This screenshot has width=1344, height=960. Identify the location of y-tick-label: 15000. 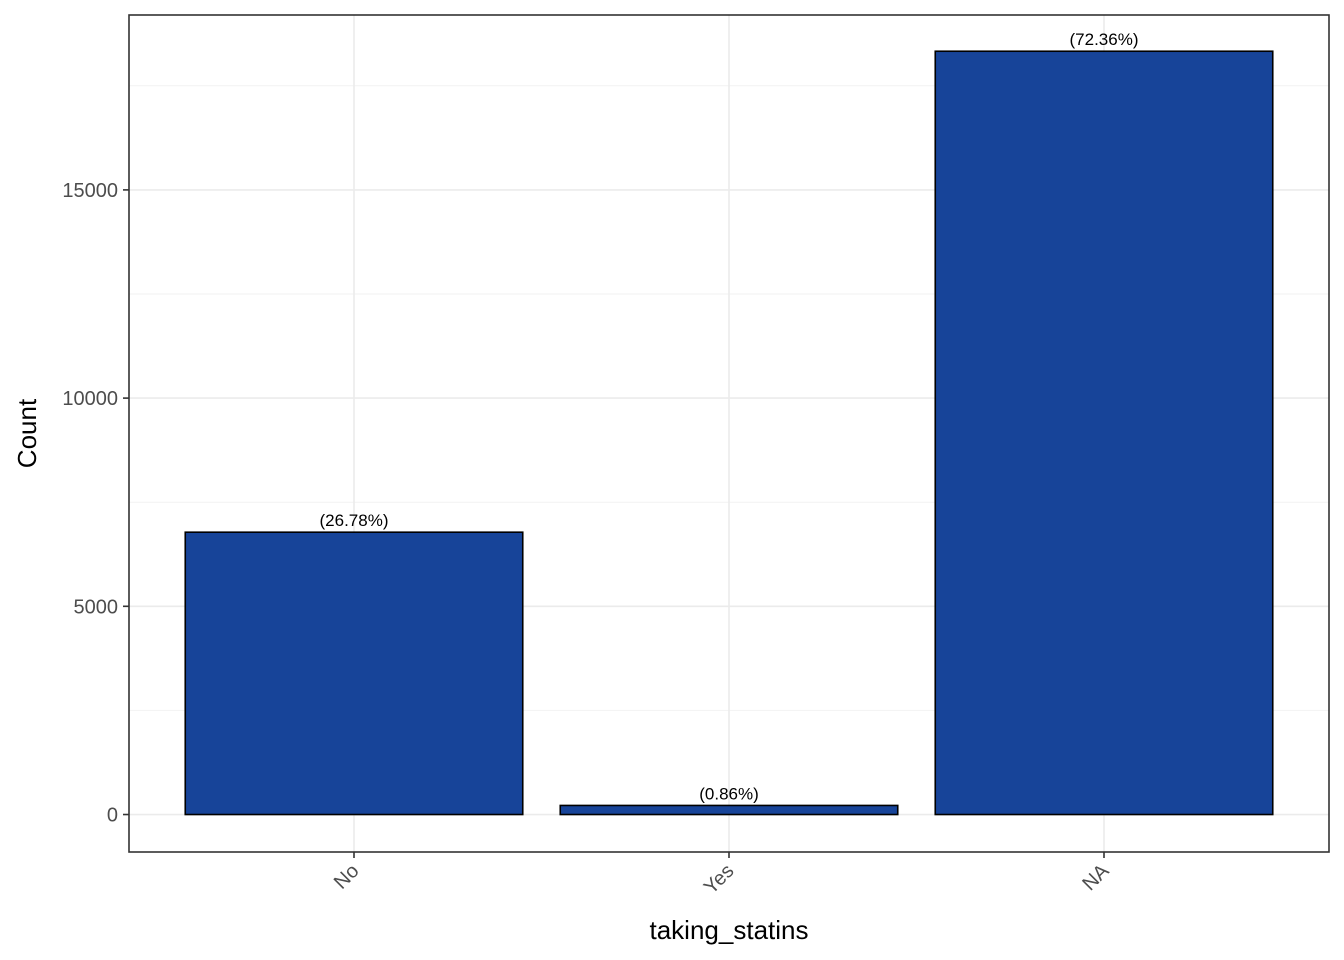
(90, 191).